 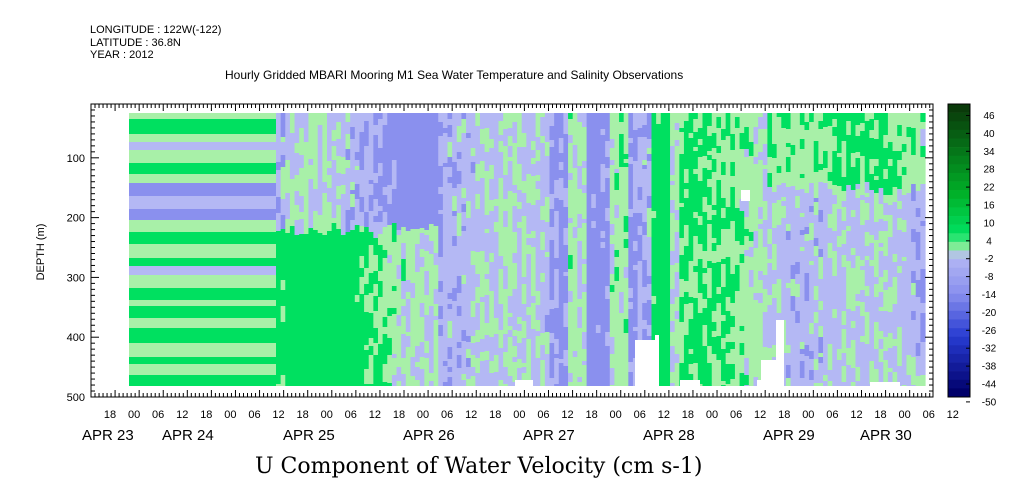 What do you see at coordinates (789, 435) in the screenshot?
I see `x-date-label: APR 29` at bounding box center [789, 435].